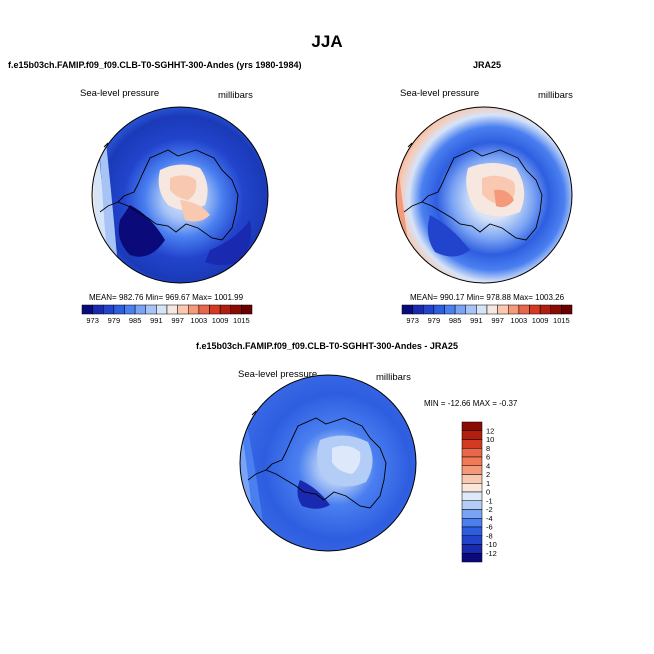 This screenshot has width=654, height=654. What do you see at coordinates (489, 518) in the screenshot?
I see `colorbar-tick-label: -4` at bounding box center [489, 518].